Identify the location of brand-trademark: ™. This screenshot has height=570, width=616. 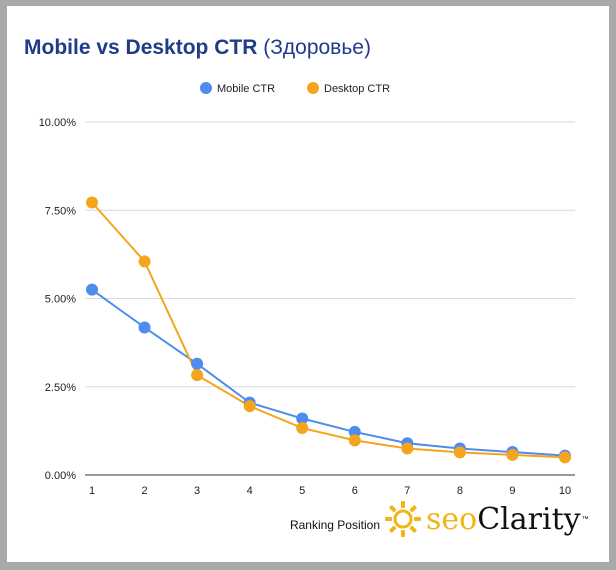
(585, 519).